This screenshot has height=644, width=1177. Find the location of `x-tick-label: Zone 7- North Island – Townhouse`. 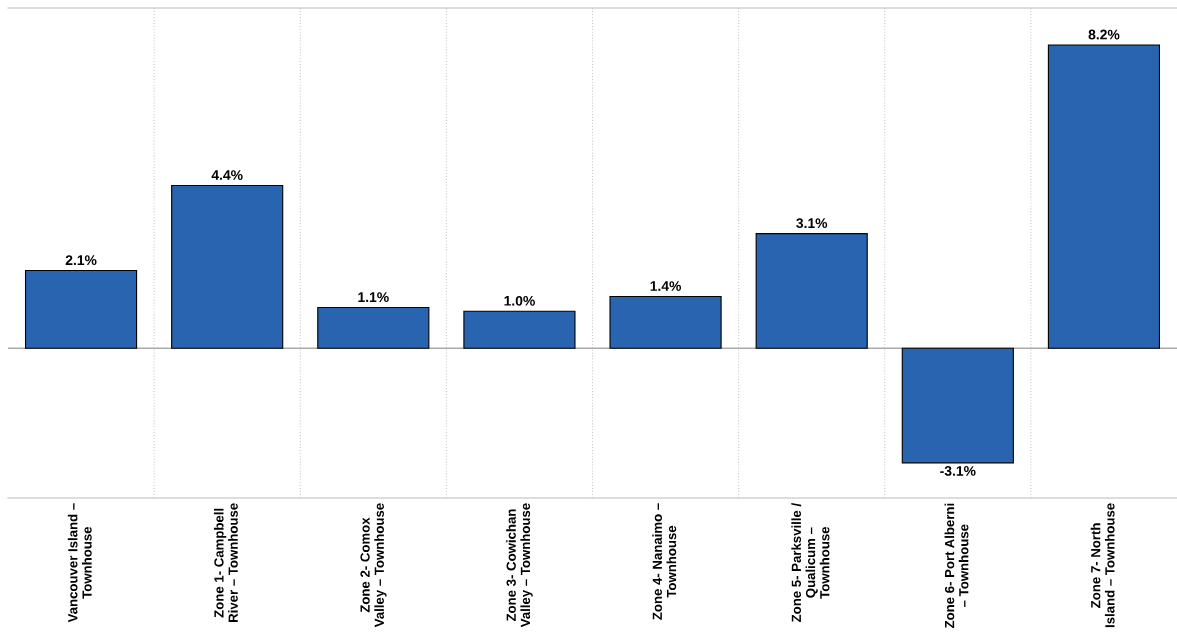

x-tick-label: Zone 7- North Island – Townhouse is located at coordinates (1102, 565).